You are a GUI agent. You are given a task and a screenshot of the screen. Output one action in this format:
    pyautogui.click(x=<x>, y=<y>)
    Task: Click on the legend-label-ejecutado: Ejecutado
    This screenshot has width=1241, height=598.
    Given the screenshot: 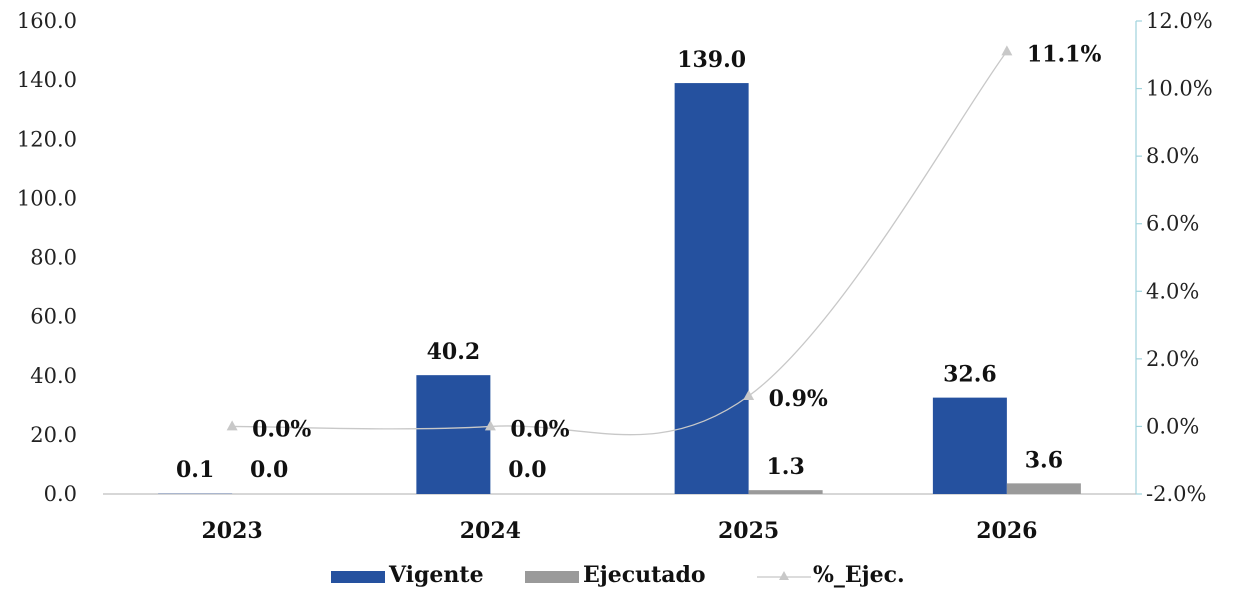 What is the action you would take?
    pyautogui.click(x=644, y=575)
    